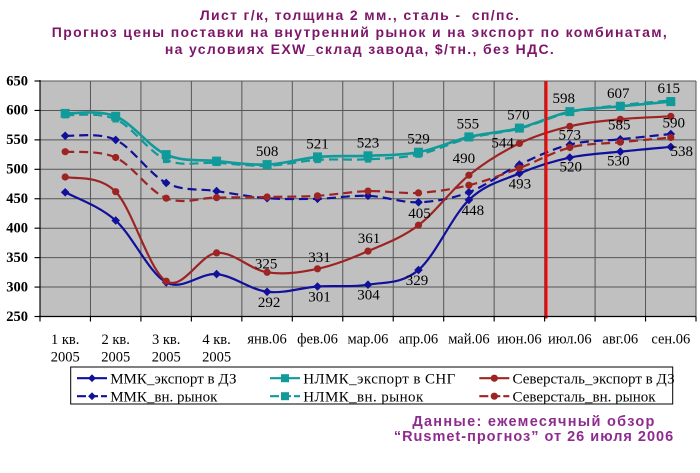  What do you see at coordinates (620, 340) in the screenshot?
I see `svg-text: авг.06` at bounding box center [620, 340].